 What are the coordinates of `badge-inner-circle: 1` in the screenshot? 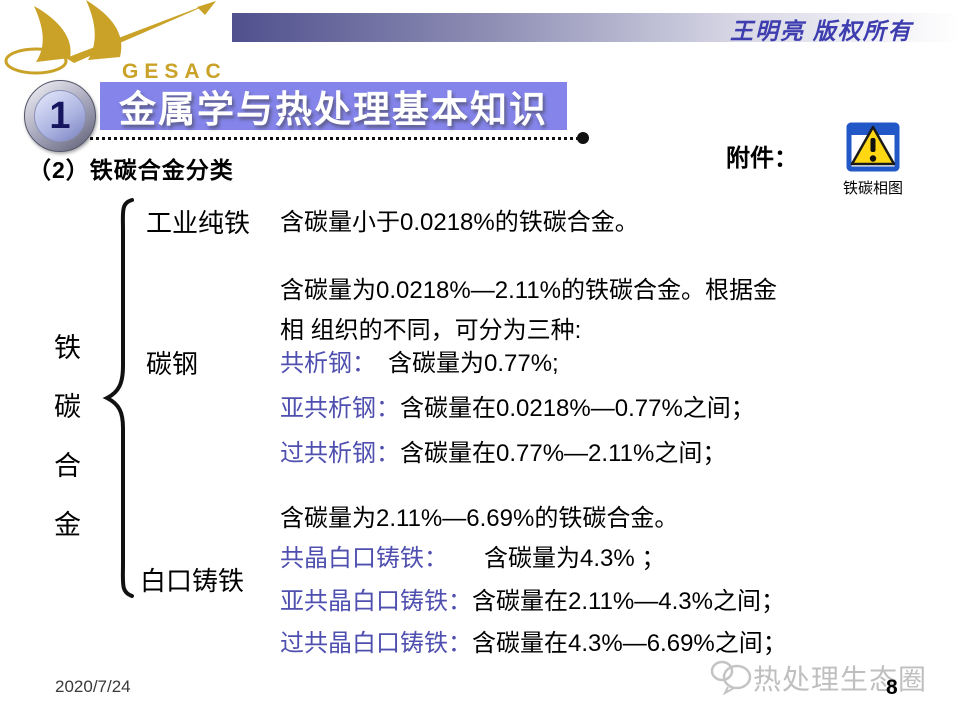 It's located at (60, 116).